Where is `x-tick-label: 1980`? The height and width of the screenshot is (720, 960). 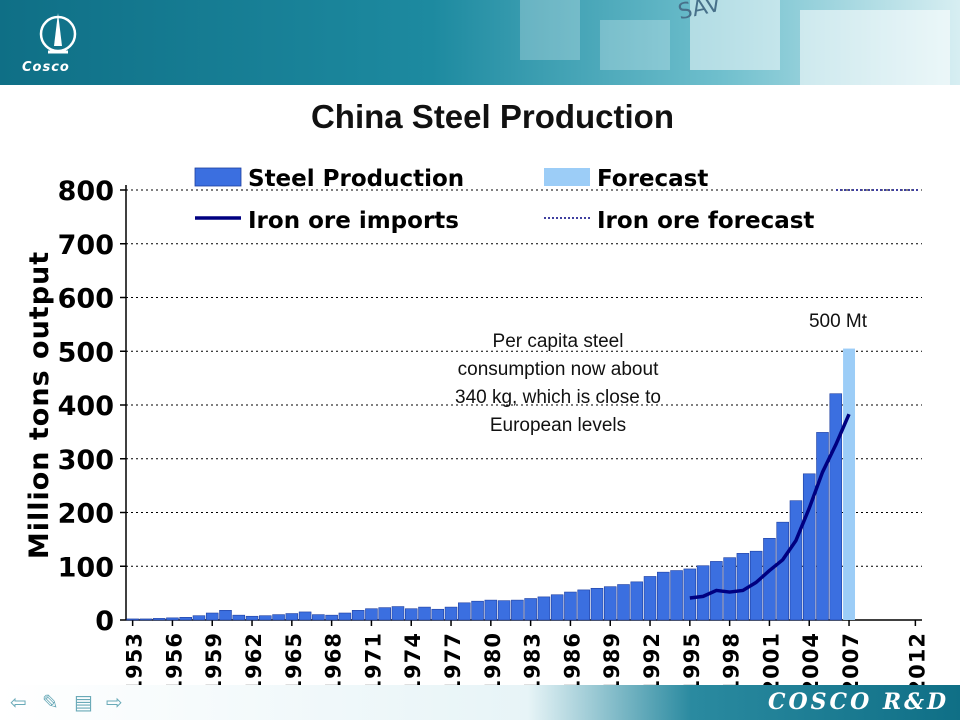
x-tick-label: 1980 is located at coordinates (493, 661).